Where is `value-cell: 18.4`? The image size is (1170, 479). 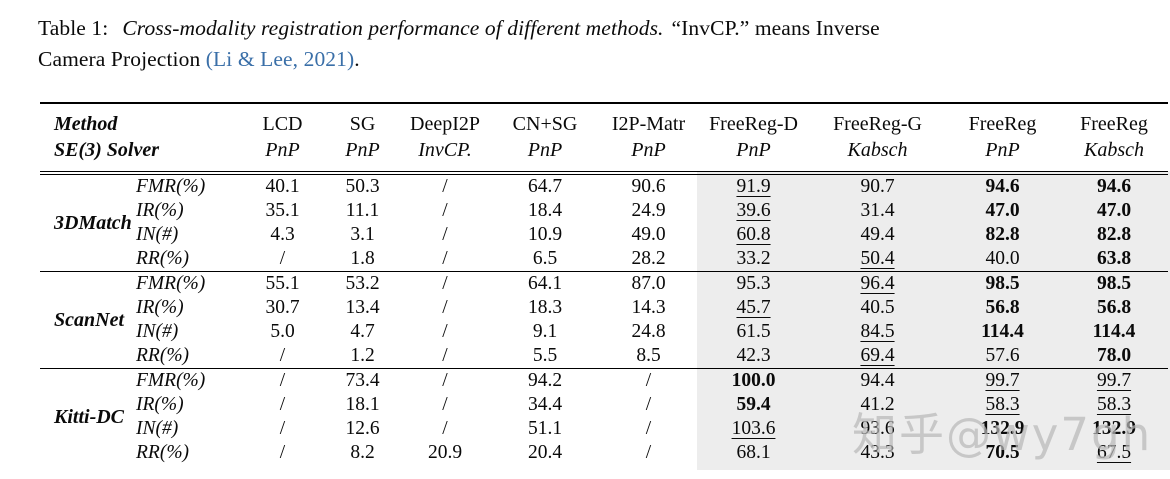
value-cell: 18.4 is located at coordinates (545, 210).